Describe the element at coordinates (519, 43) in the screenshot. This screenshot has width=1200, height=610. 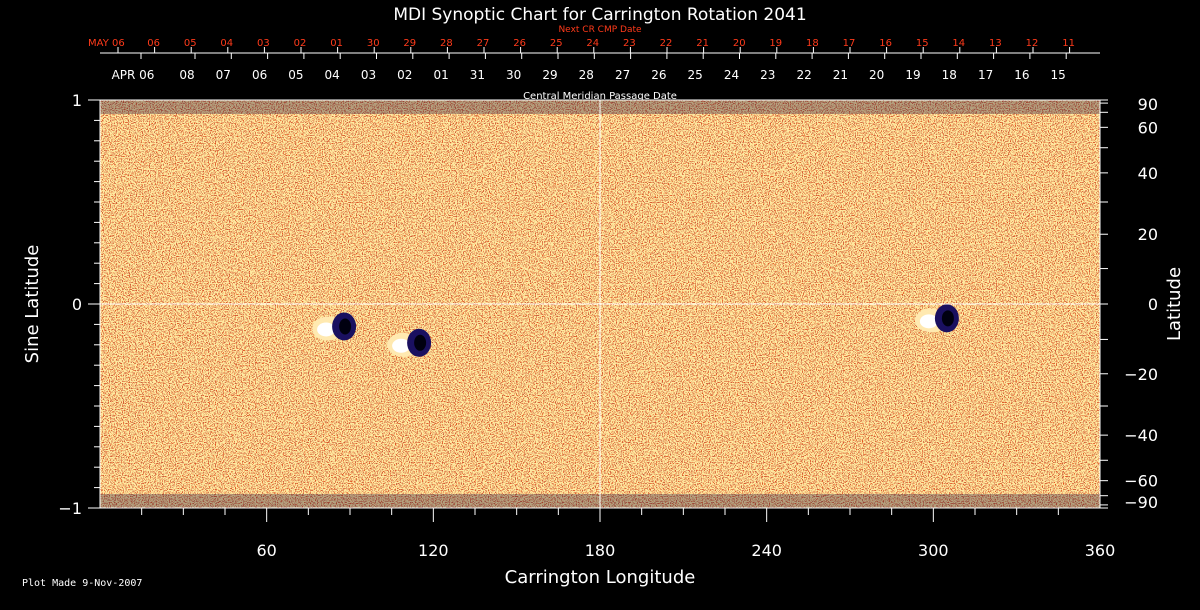
I see `top-axis-1-tick-label: 26` at that location.